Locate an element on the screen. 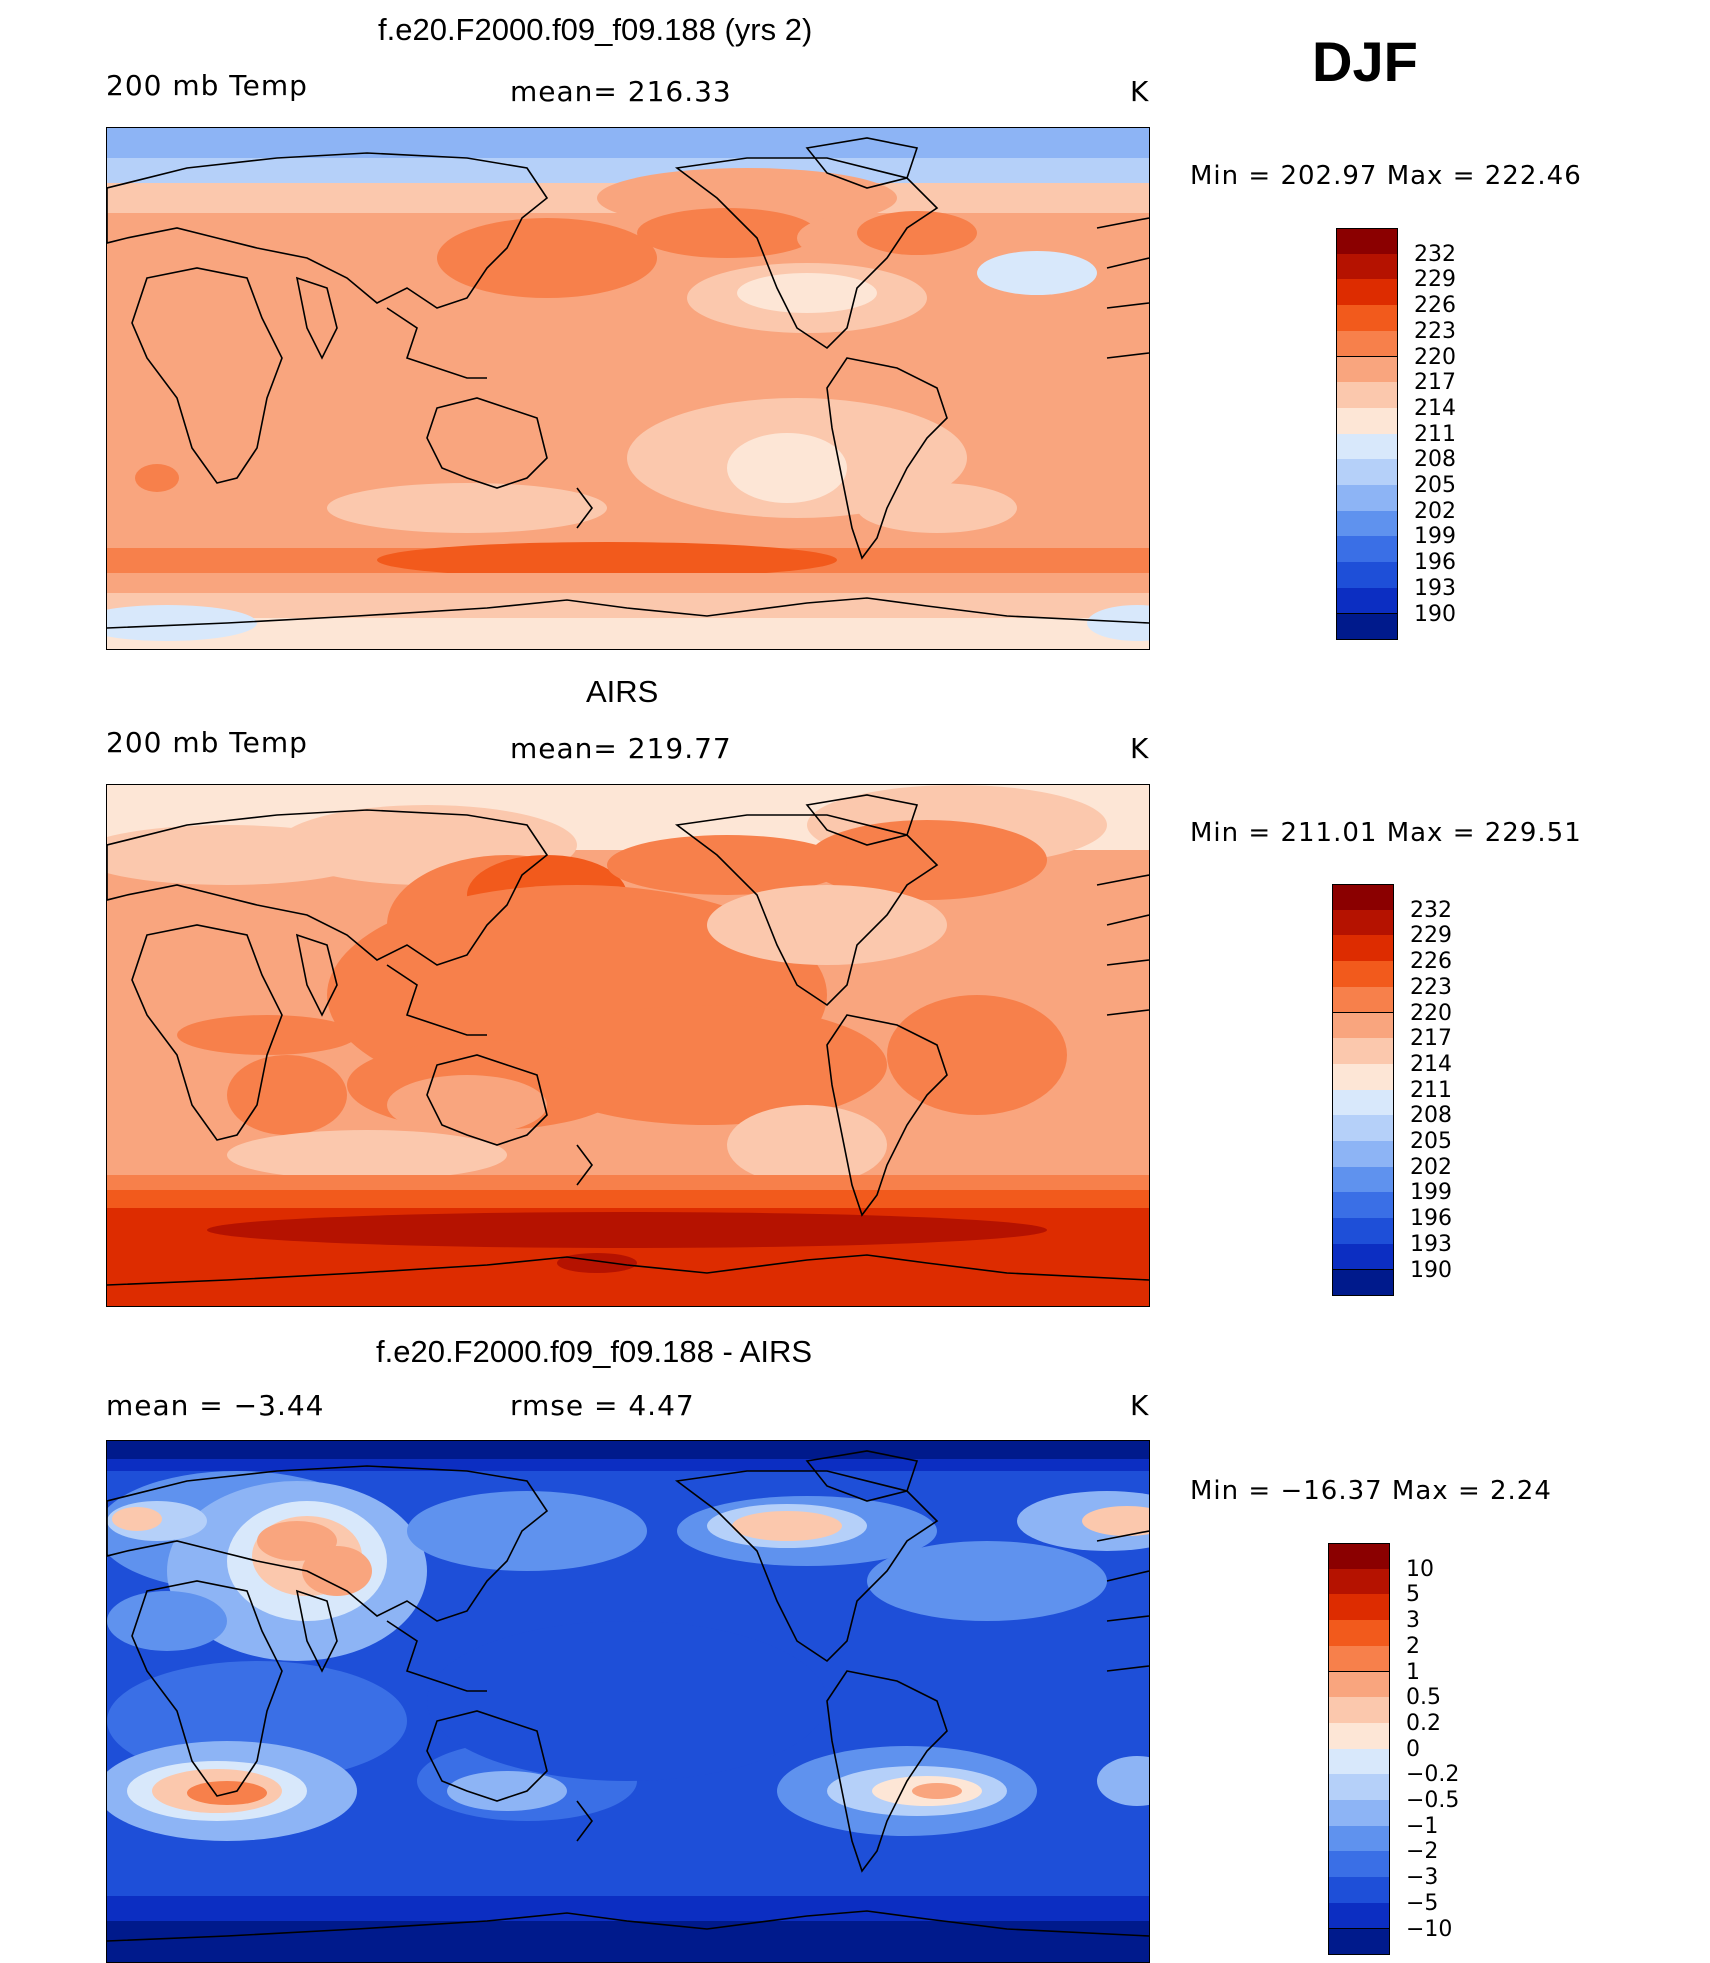 Image resolution: width=1710 pixels, height=1963 pixels. panel-3-title: f.e20.F2000.f09_f09.188 - AIRS is located at coordinates (594, 1351).